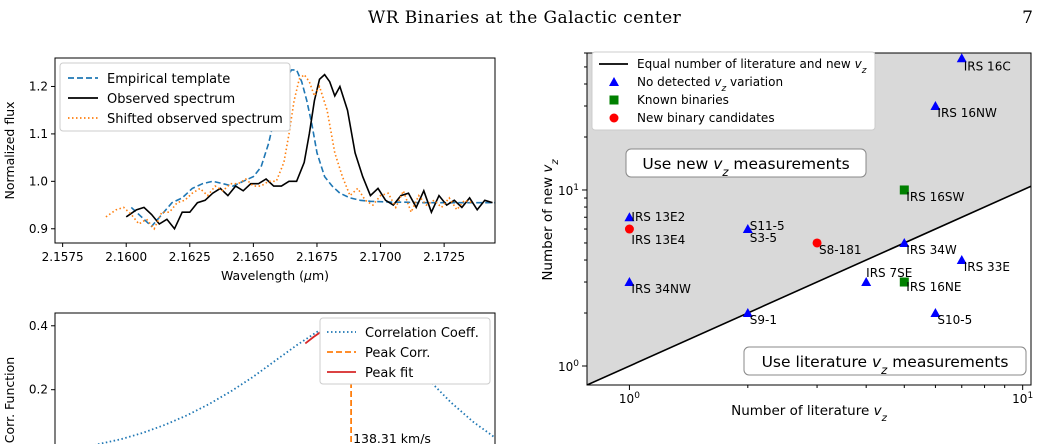  What do you see at coordinates (381, 257) in the screenshot?
I see `spectrum-x-tick-label: 2.1700` at bounding box center [381, 257].